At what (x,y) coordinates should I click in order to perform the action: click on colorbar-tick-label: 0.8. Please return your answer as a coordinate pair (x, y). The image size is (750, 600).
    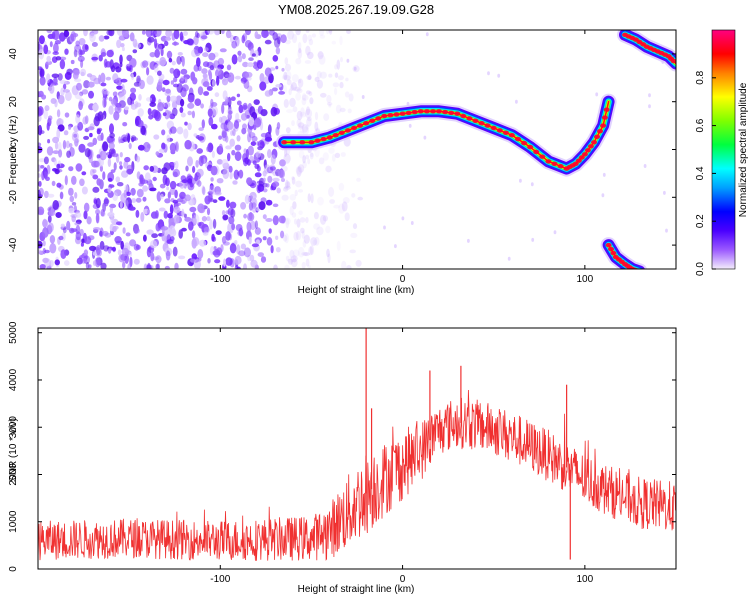
    Looking at the image, I should click on (700, 77).